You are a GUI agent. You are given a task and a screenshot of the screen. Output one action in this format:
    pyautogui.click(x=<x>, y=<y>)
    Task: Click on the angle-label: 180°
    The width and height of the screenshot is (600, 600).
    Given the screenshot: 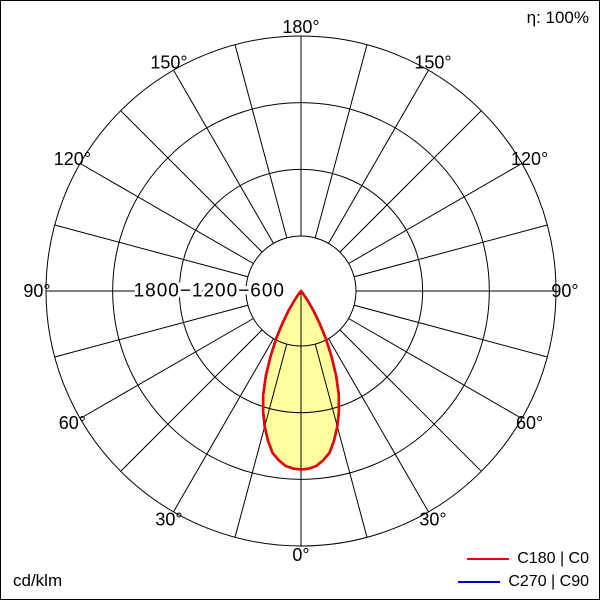 What is the action you would take?
    pyautogui.click(x=300, y=27)
    